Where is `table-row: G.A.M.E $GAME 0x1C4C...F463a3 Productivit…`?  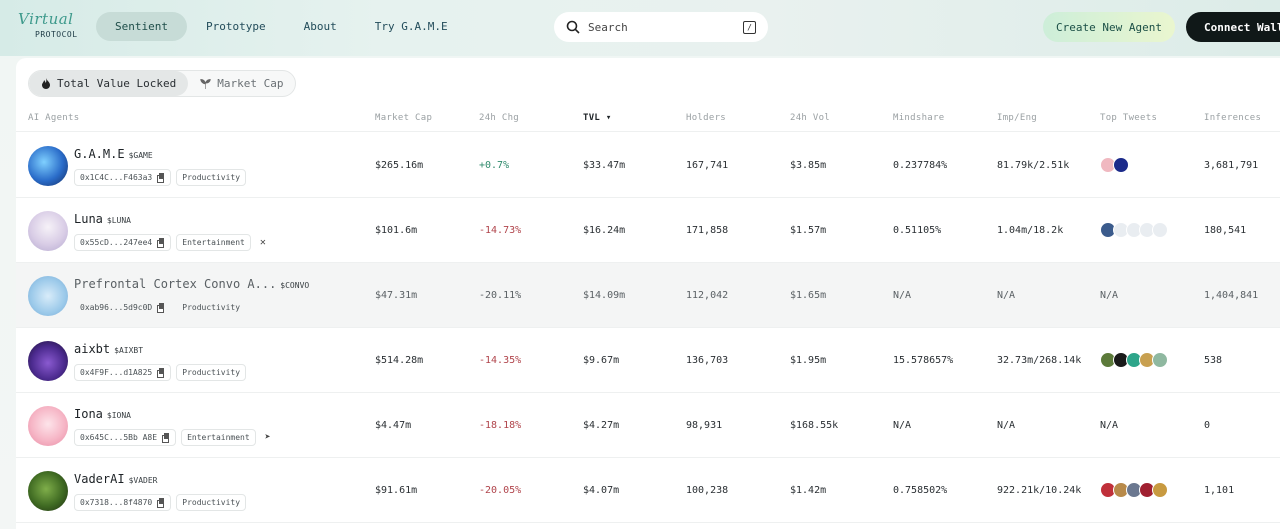
table-row: G.A.M.E $GAME 0x1C4C...F463a3 Productivit… is located at coordinates (648, 165).